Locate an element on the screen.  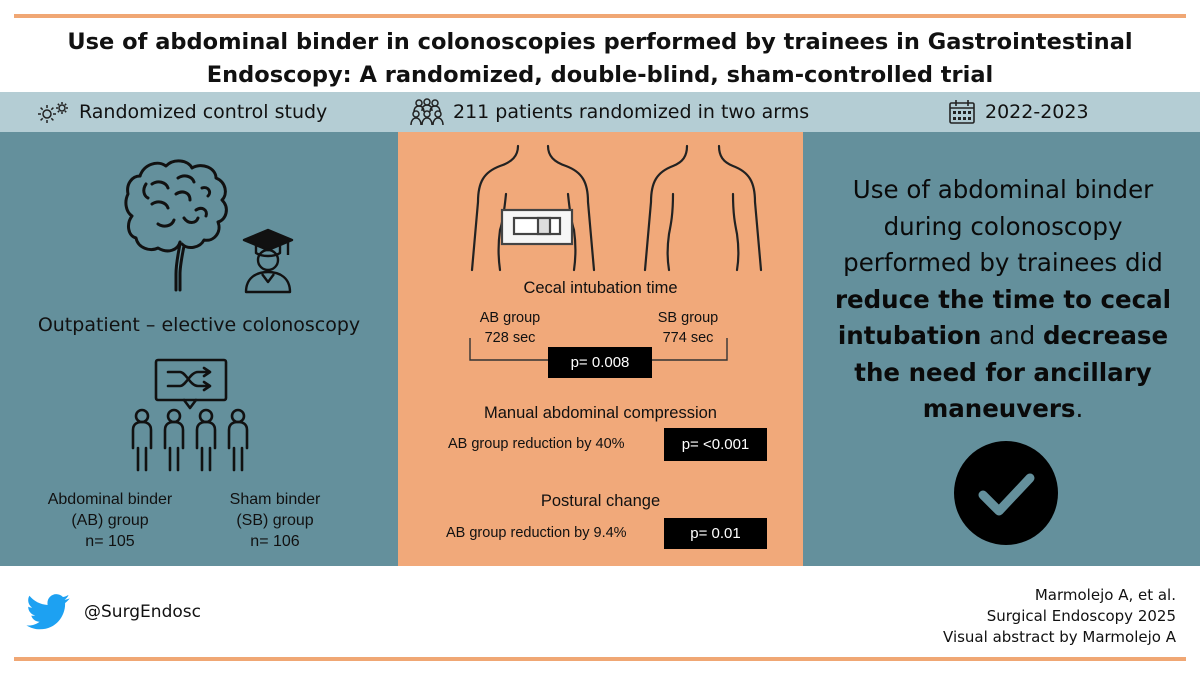
study-type-item: Randomized control study is located at coordinates (181, 112).